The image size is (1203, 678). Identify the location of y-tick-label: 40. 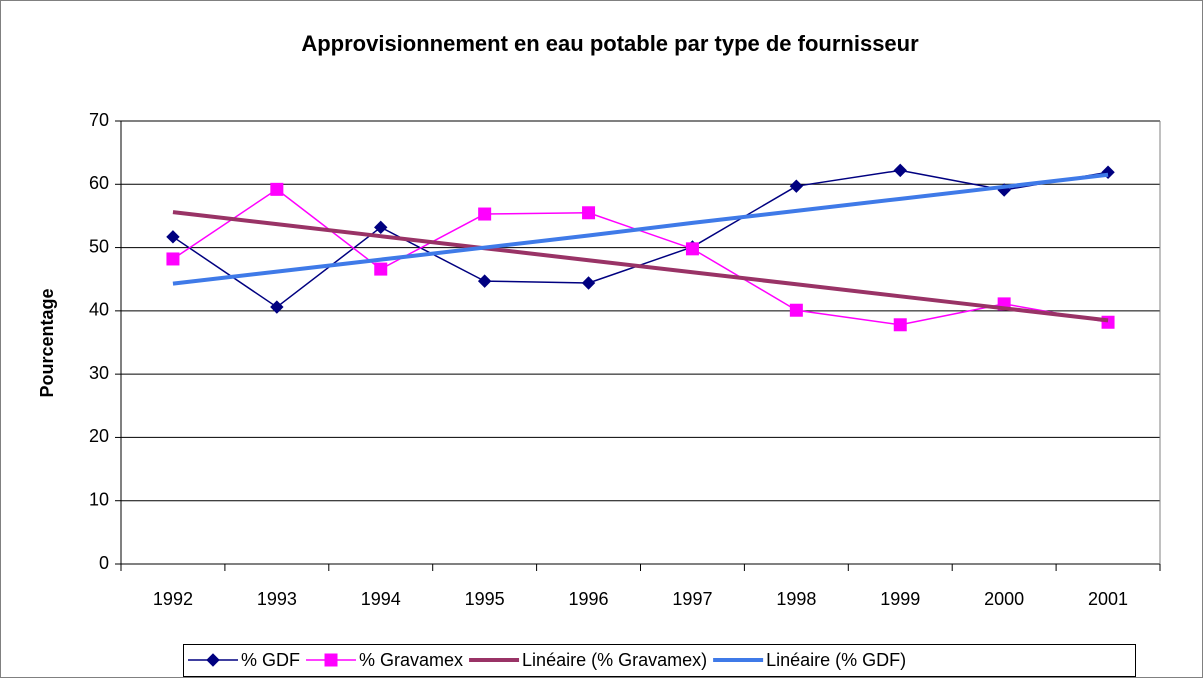
(99, 310).